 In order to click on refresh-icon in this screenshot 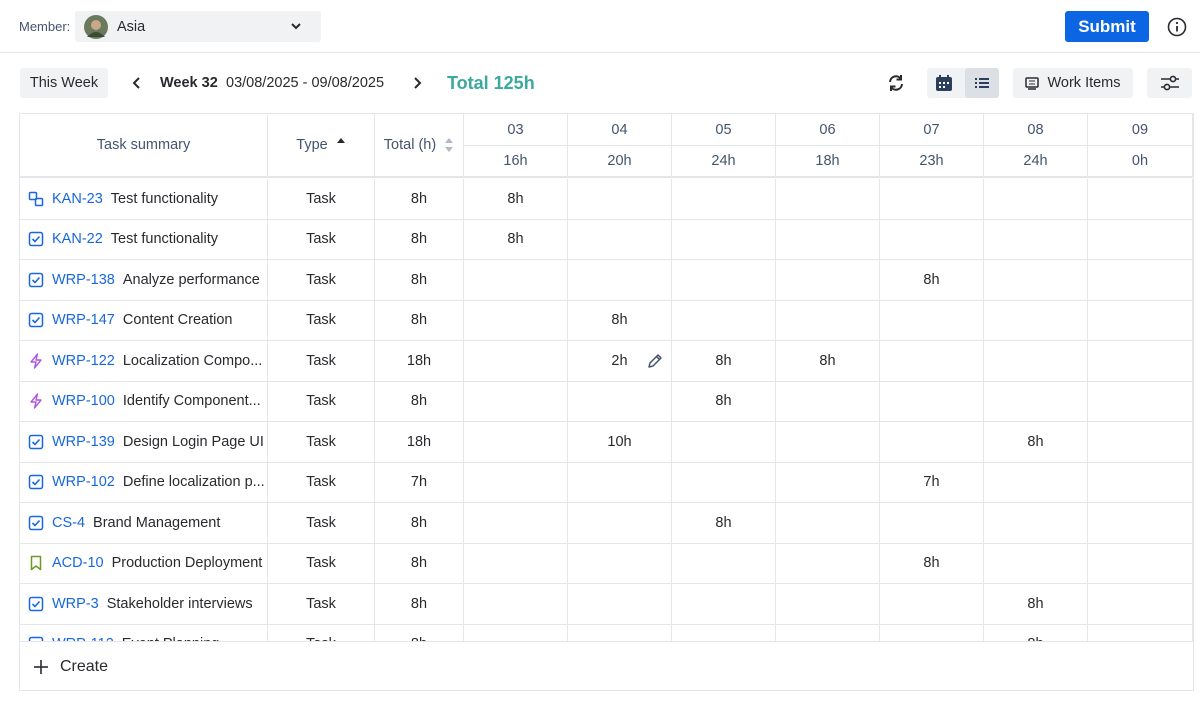, I will do `click(896, 83)`.